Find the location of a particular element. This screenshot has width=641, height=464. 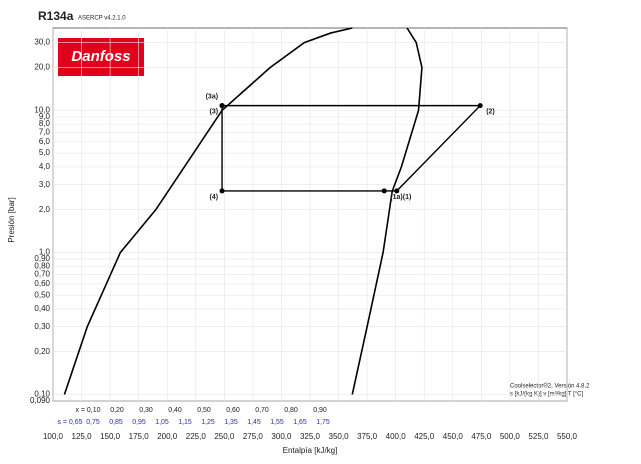

y-tick-label: 0,90 is located at coordinates (42, 258).